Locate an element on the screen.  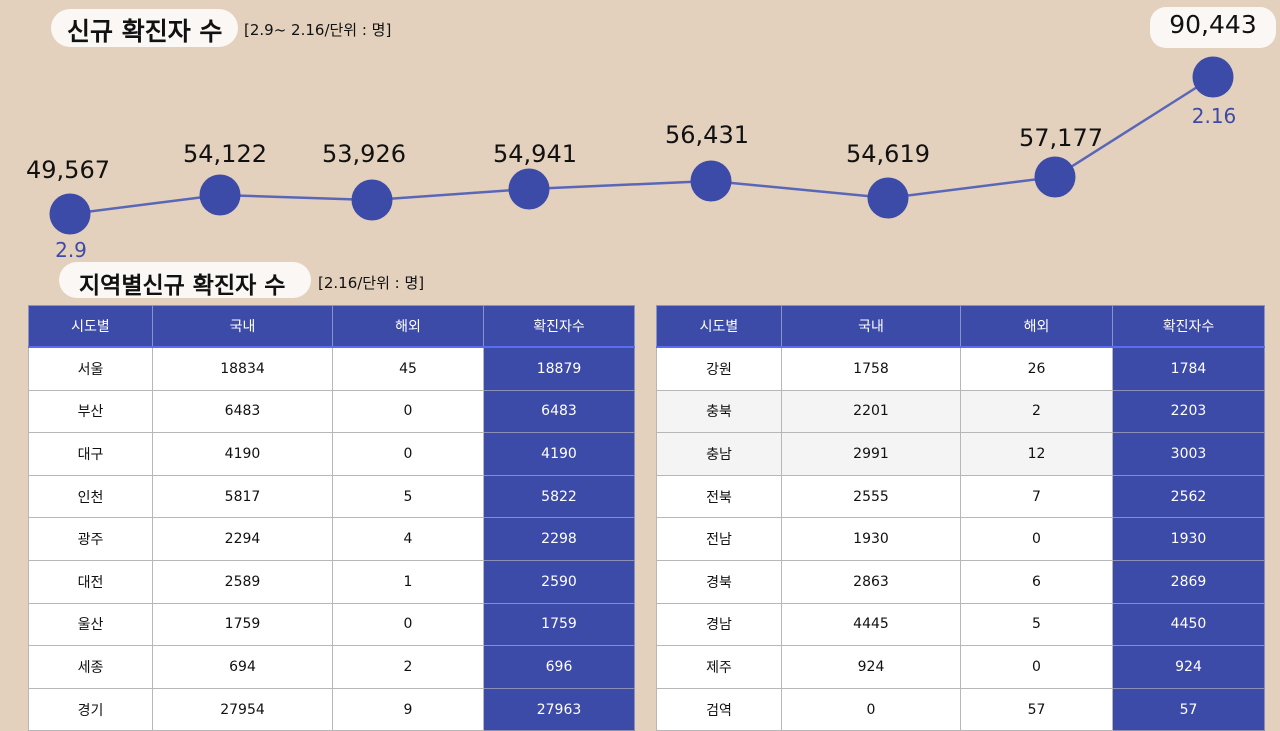
cell-region: 서울 is located at coordinates (90, 368).